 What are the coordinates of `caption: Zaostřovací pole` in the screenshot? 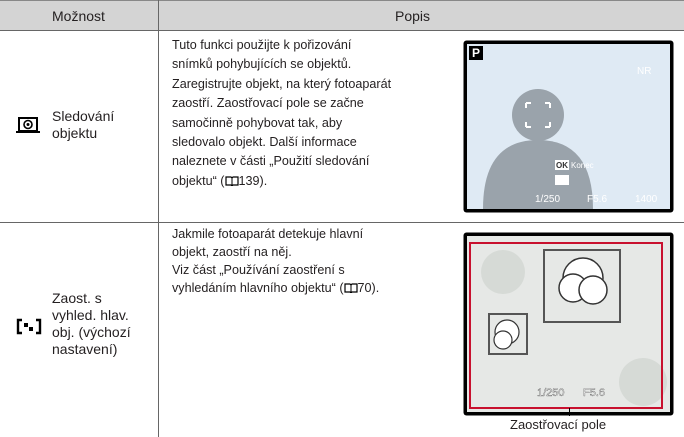 It's located at (558, 424).